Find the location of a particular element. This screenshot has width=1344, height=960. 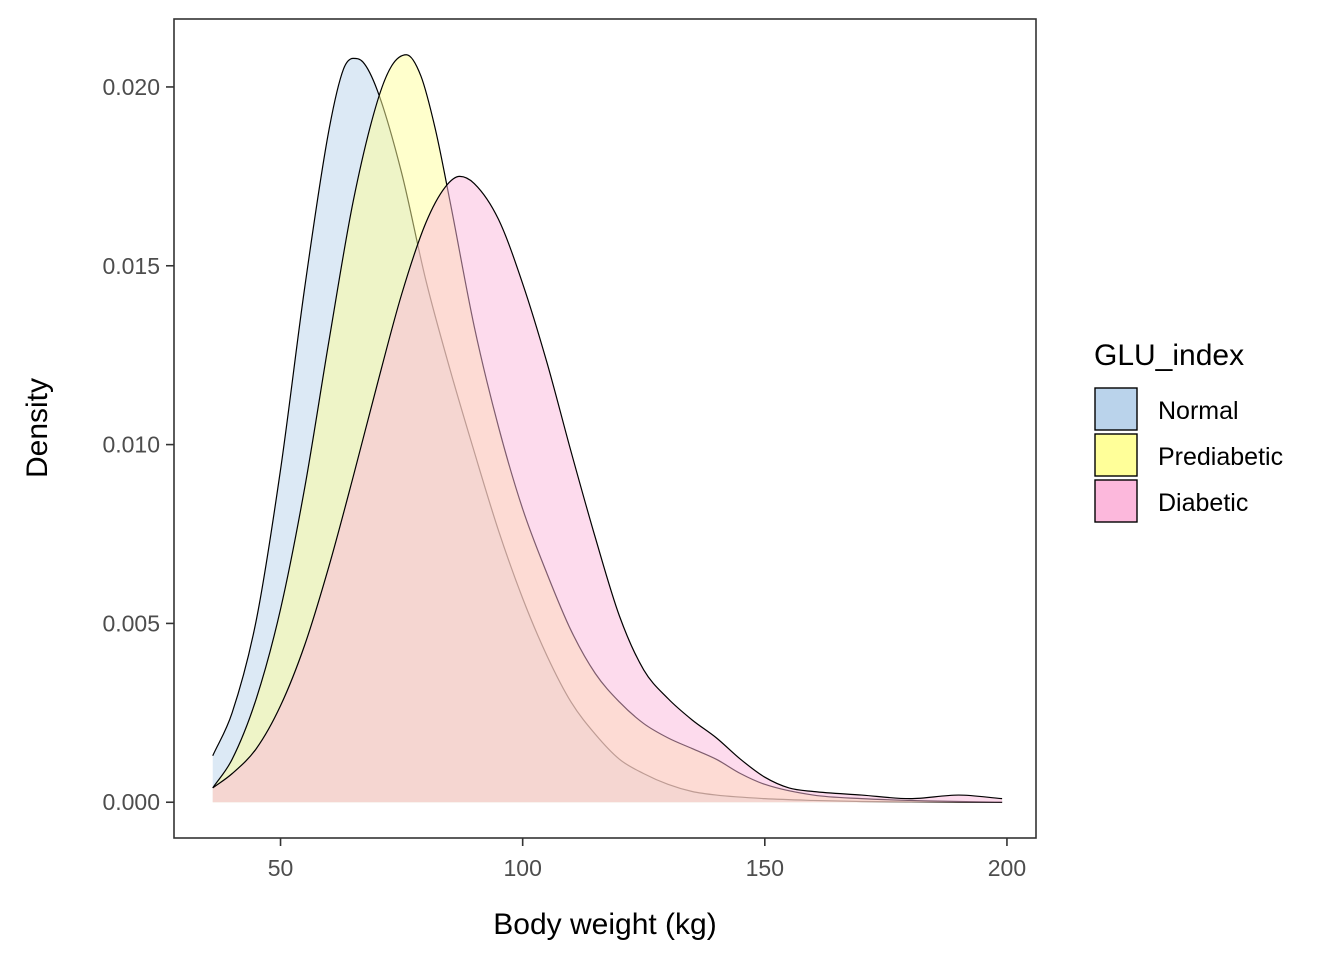

legend-title: GLU_index is located at coordinates (1169, 355).